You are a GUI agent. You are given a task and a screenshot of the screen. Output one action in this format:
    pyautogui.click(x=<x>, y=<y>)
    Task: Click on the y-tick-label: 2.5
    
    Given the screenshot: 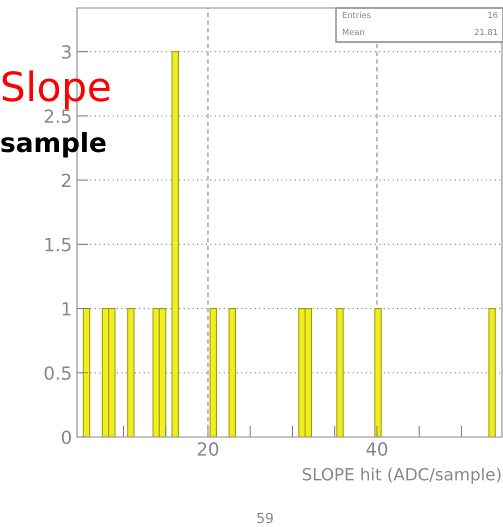 What is the action you would take?
    pyautogui.click(x=57, y=116)
    